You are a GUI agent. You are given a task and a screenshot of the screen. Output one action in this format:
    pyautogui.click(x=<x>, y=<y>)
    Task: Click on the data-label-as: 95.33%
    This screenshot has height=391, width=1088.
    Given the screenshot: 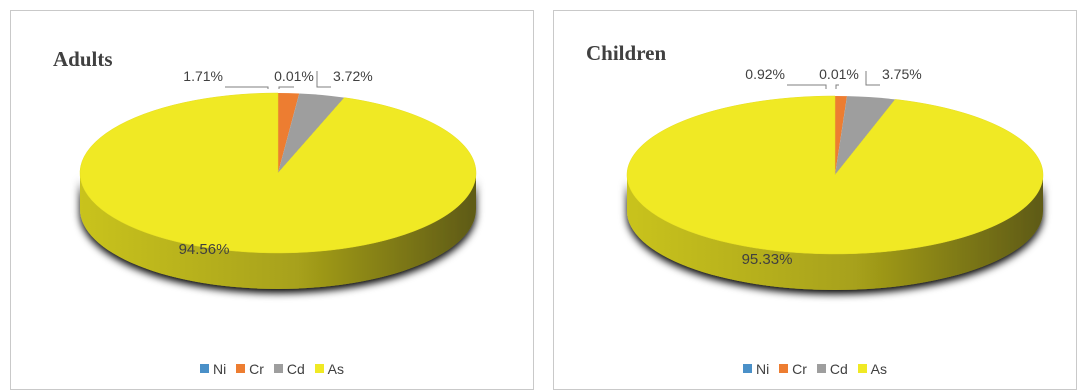 What is the action you would take?
    pyautogui.click(x=767, y=259)
    